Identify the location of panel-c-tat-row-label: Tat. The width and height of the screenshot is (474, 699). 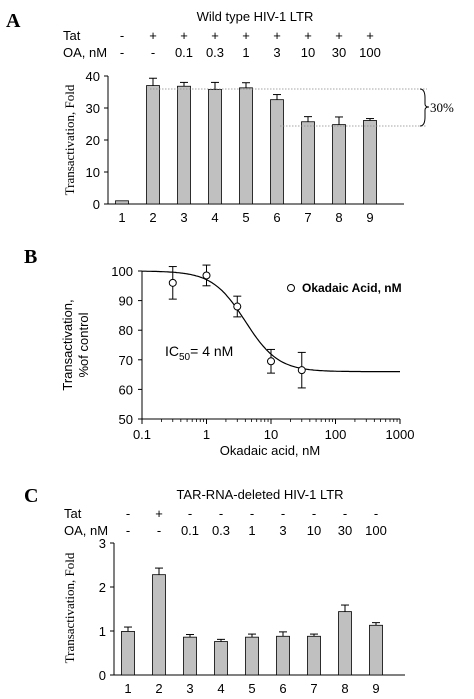
(73, 513).